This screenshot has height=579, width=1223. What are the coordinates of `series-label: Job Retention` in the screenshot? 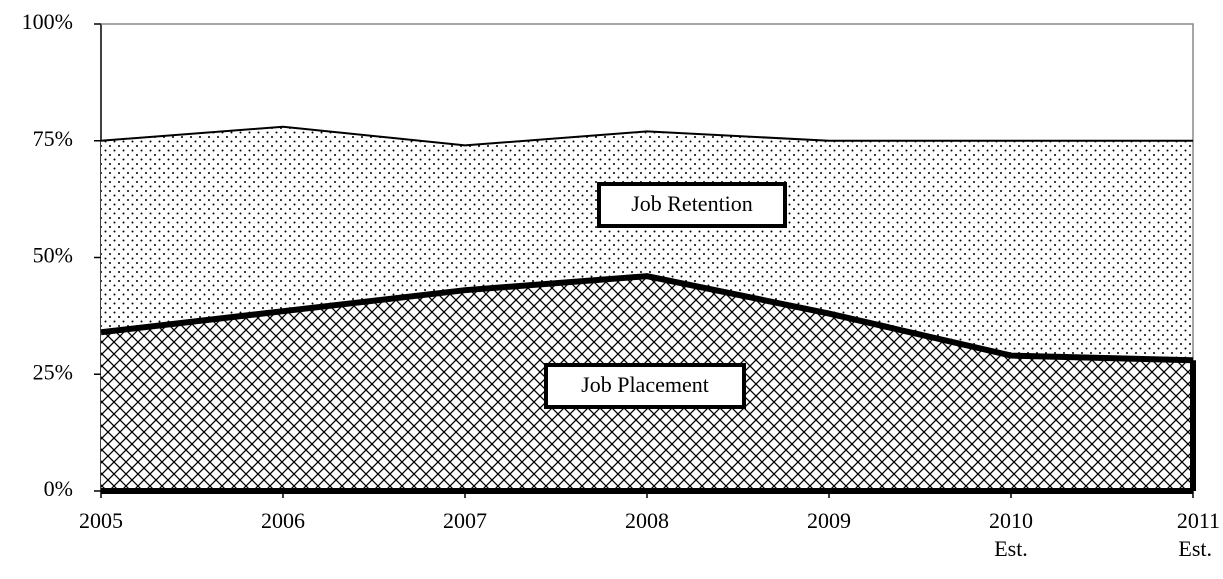 It's located at (692, 203).